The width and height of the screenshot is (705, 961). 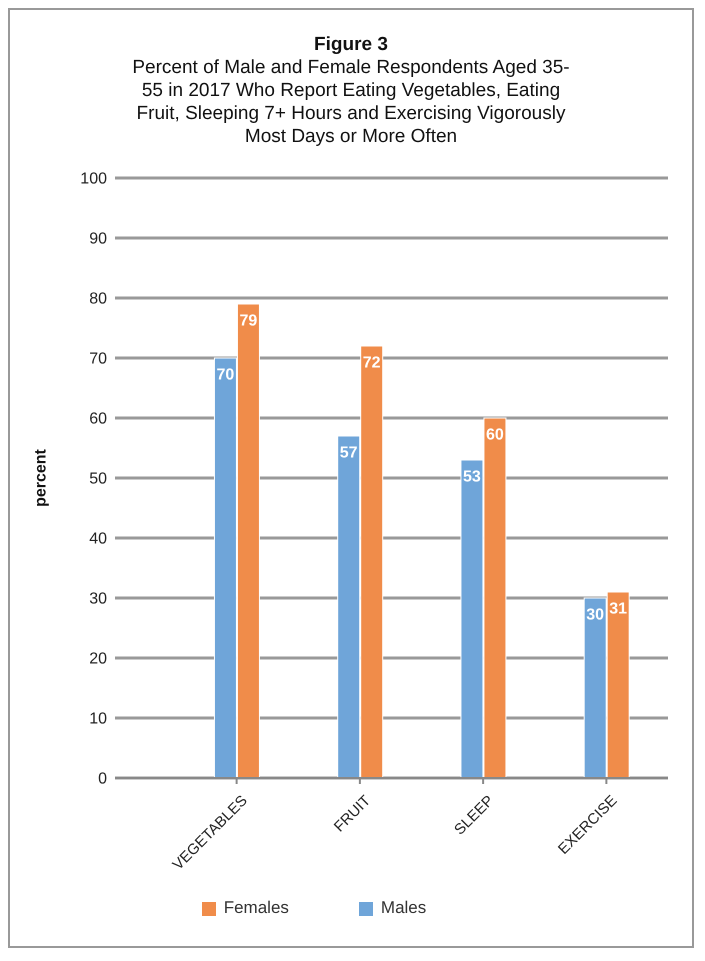 What do you see at coordinates (98, 599) in the screenshot?
I see `y-tick-label: 30` at bounding box center [98, 599].